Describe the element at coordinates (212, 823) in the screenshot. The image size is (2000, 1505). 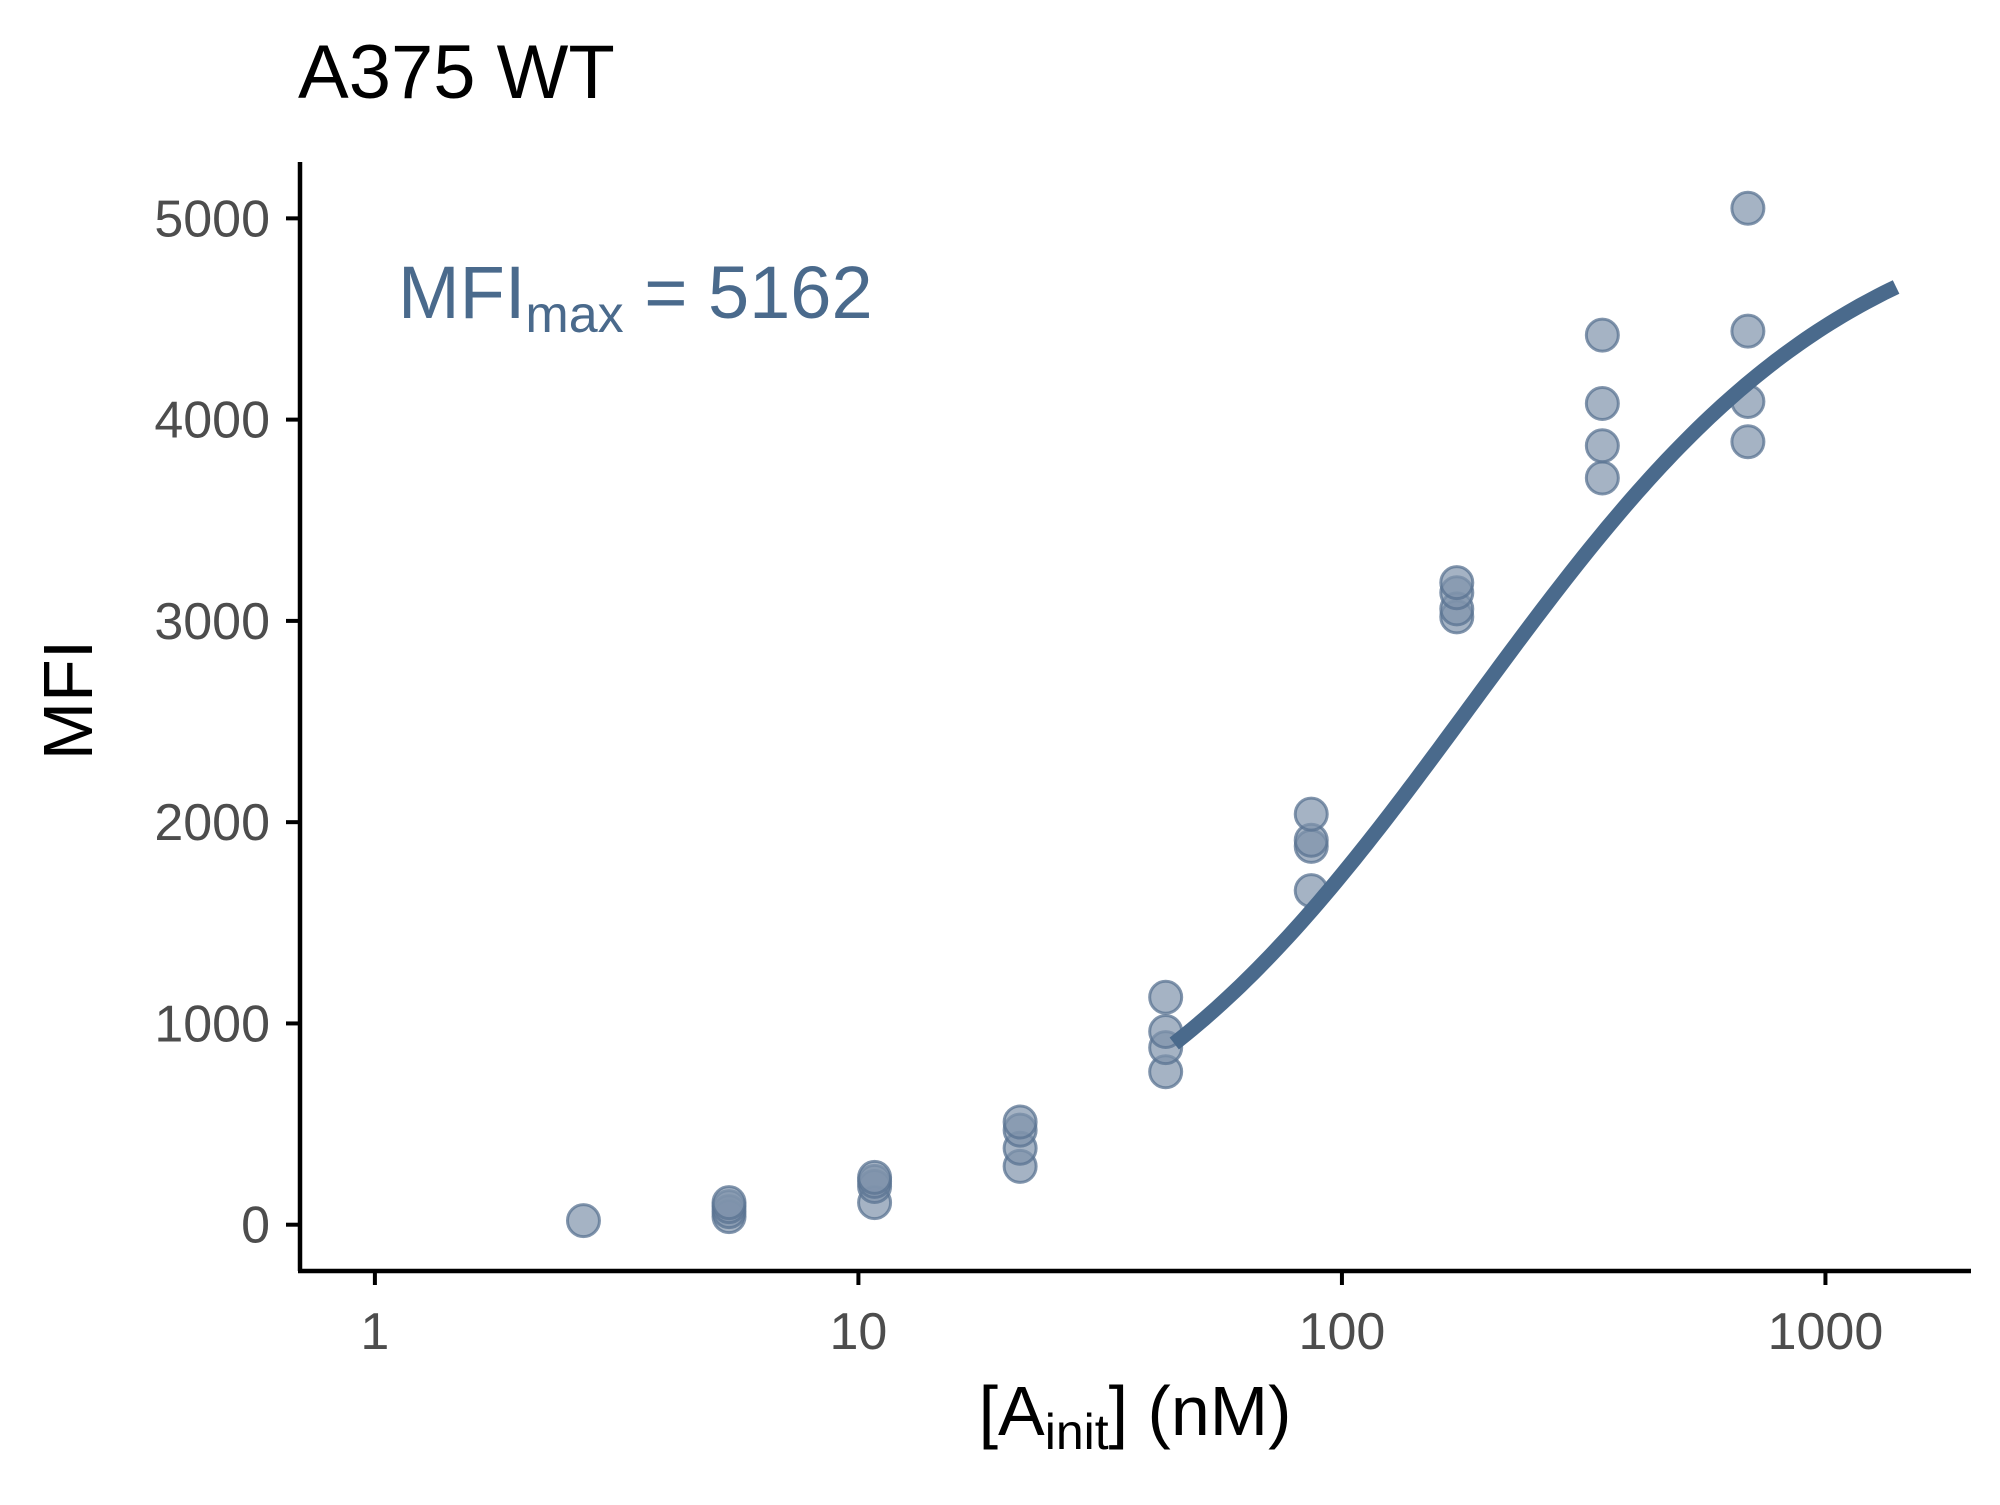
I see `y-tick-label: 2000` at that location.